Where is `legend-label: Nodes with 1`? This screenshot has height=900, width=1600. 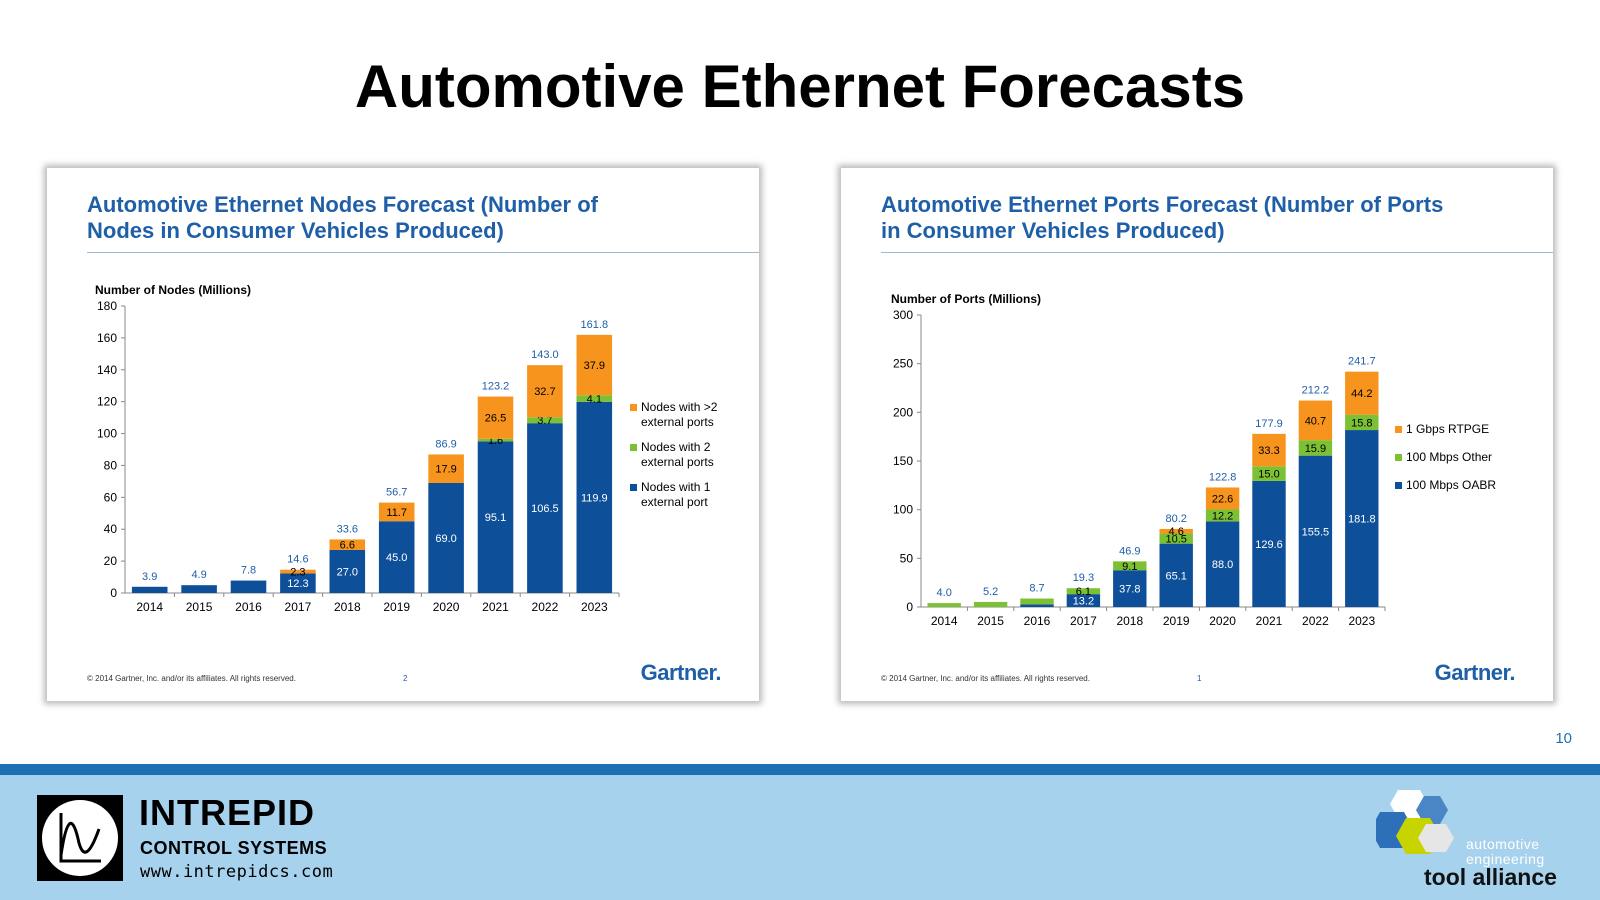 legend-label: Nodes with 1 is located at coordinates (676, 487).